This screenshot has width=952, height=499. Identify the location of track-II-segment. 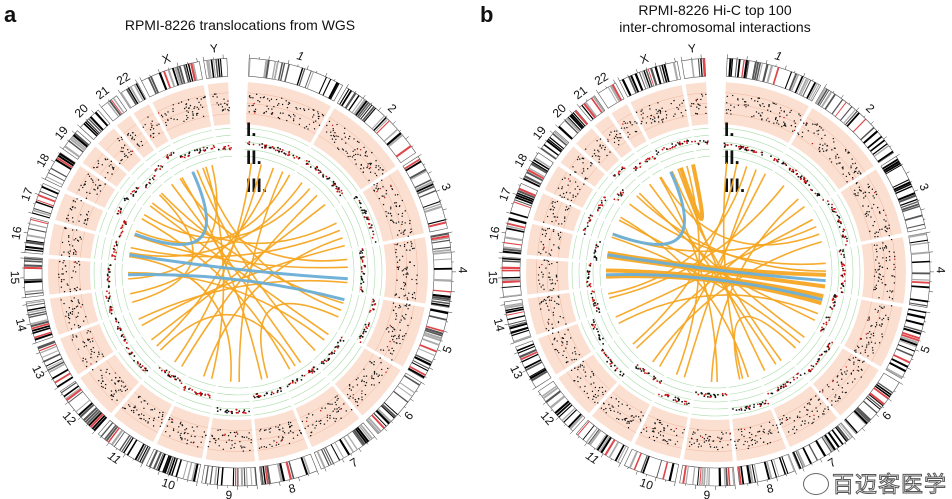
(232, 401).